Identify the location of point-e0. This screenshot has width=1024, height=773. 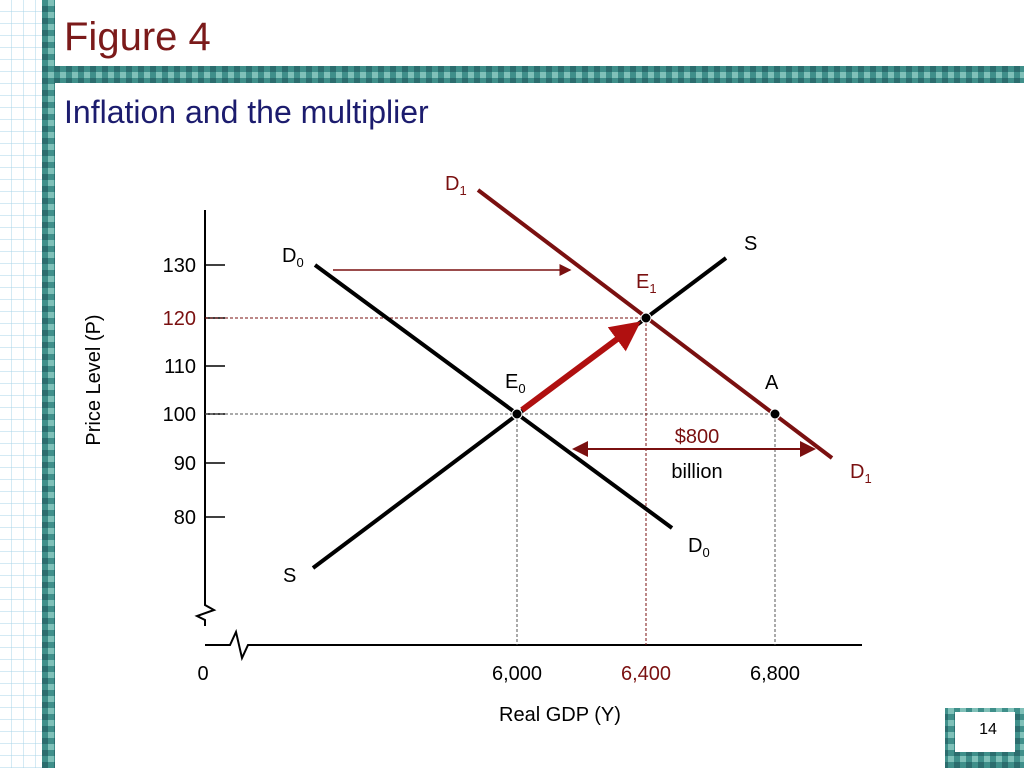
(517, 414).